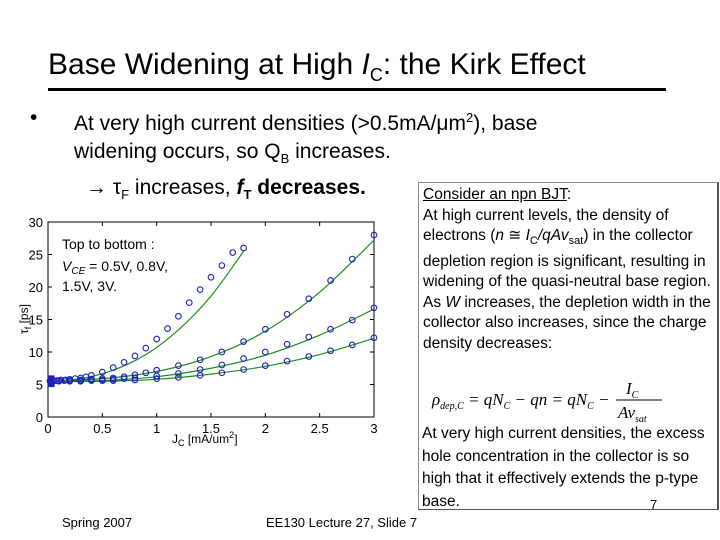 This screenshot has height=540, width=720. Describe the element at coordinates (376, 75) in the screenshot. I see `title-ic-subscript: C` at that location.